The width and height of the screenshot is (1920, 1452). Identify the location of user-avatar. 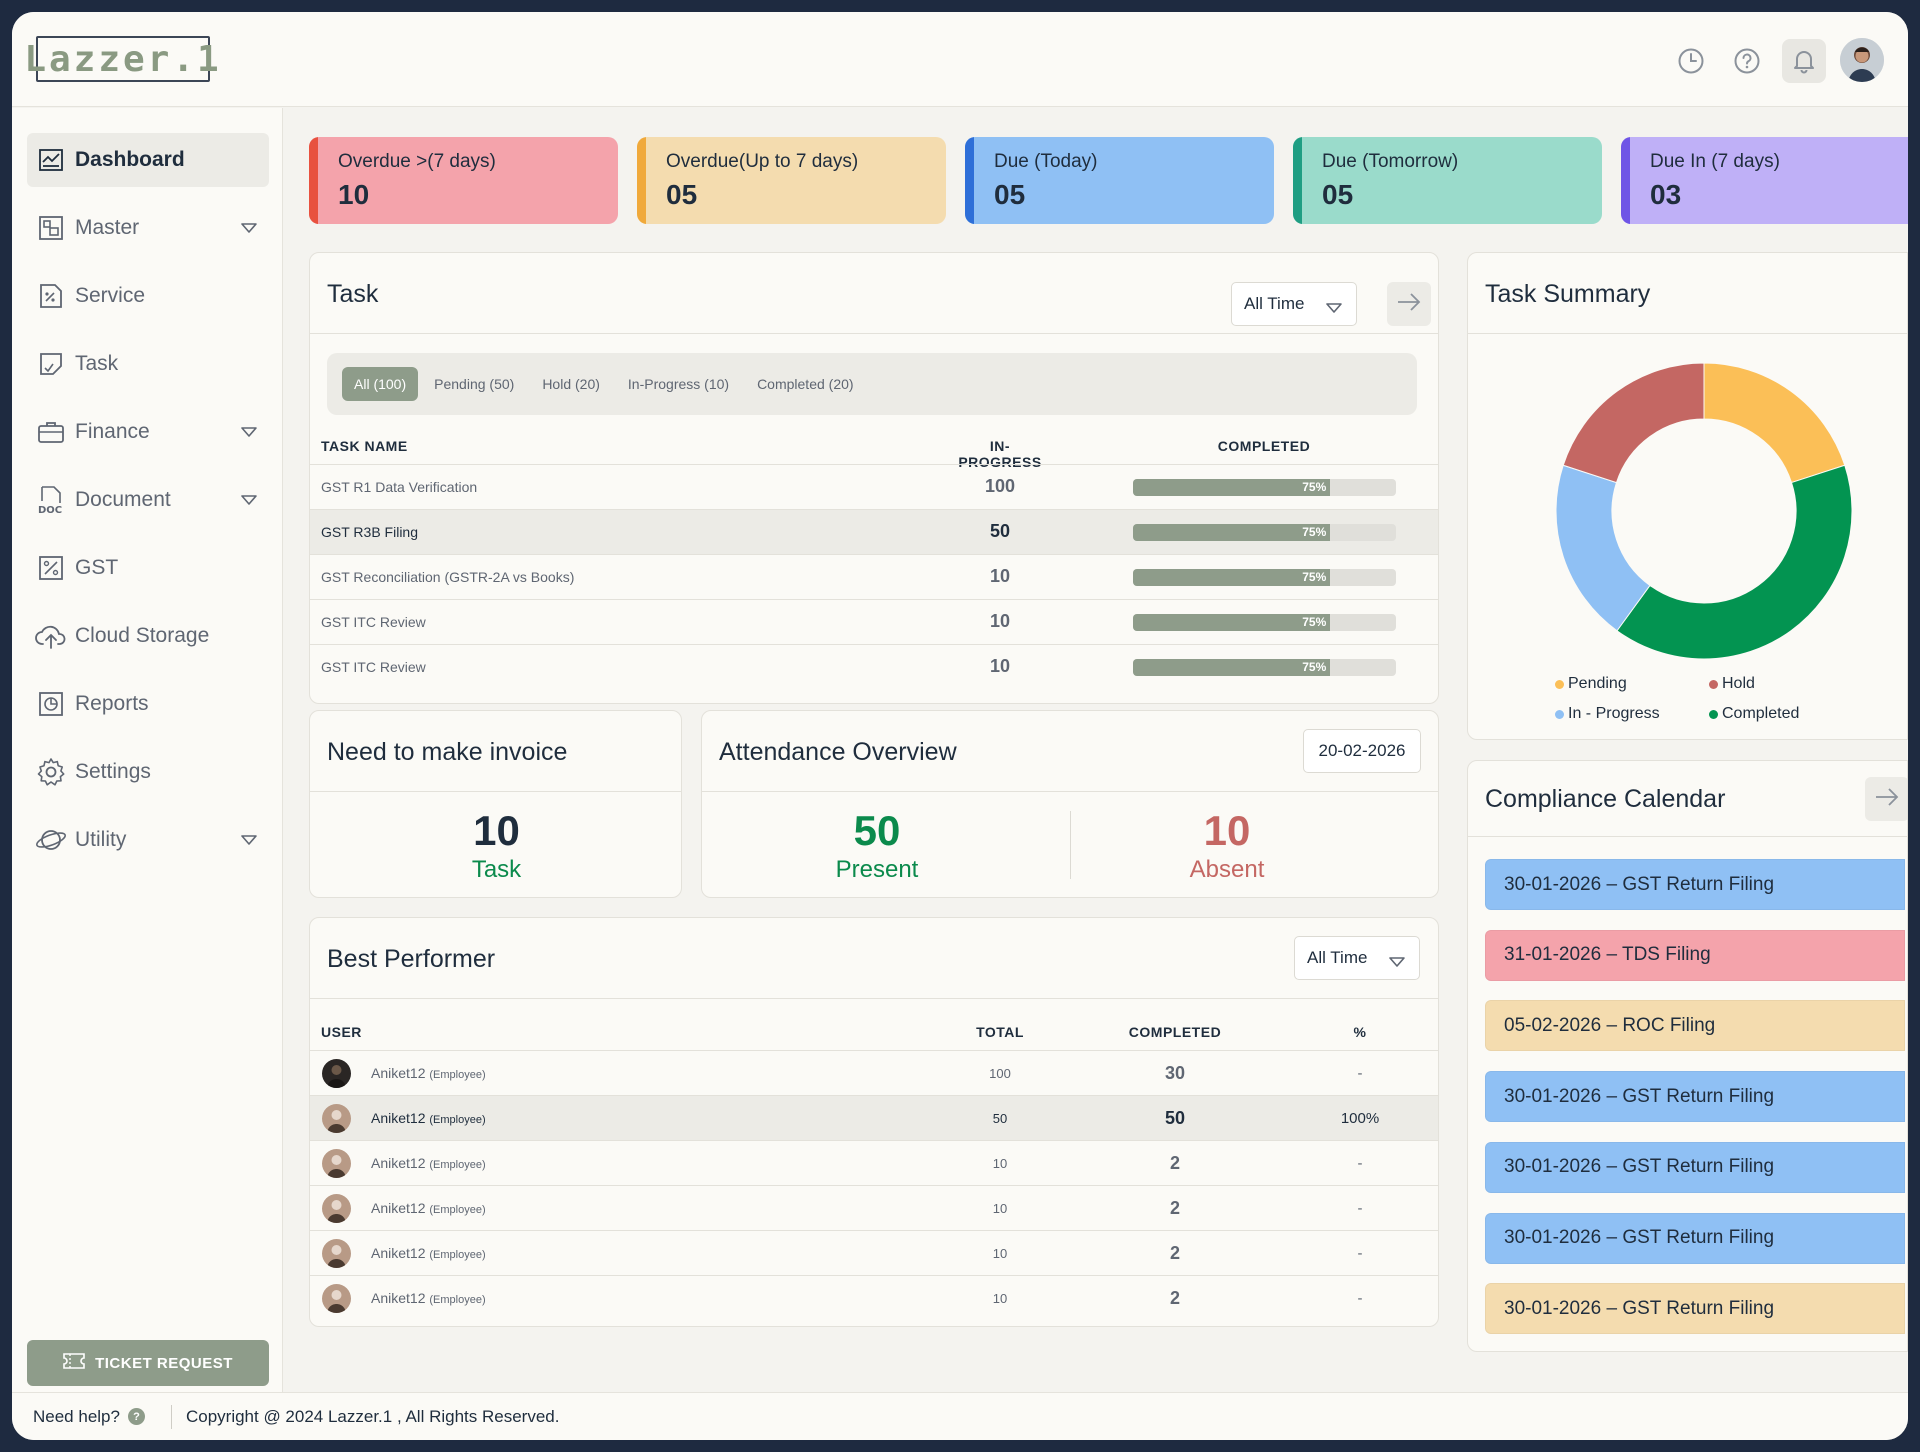
(1862, 60).